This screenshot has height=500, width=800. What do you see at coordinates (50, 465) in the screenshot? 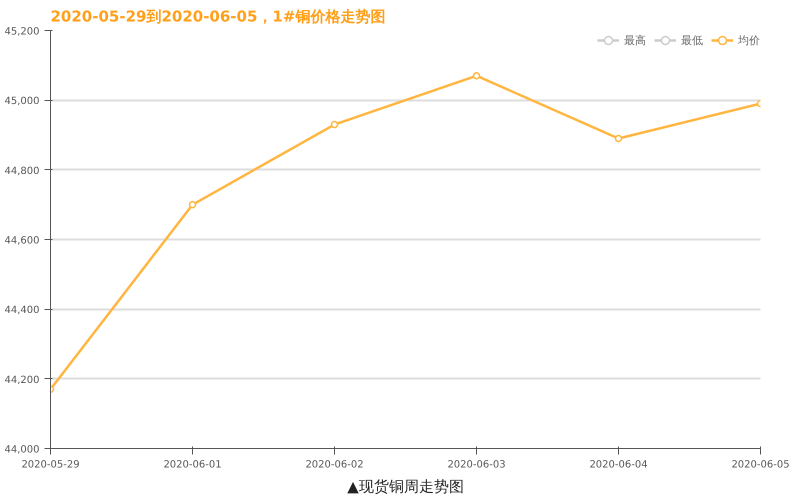
I see `x-tick-label: 2020-05-29` at bounding box center [50, 465].